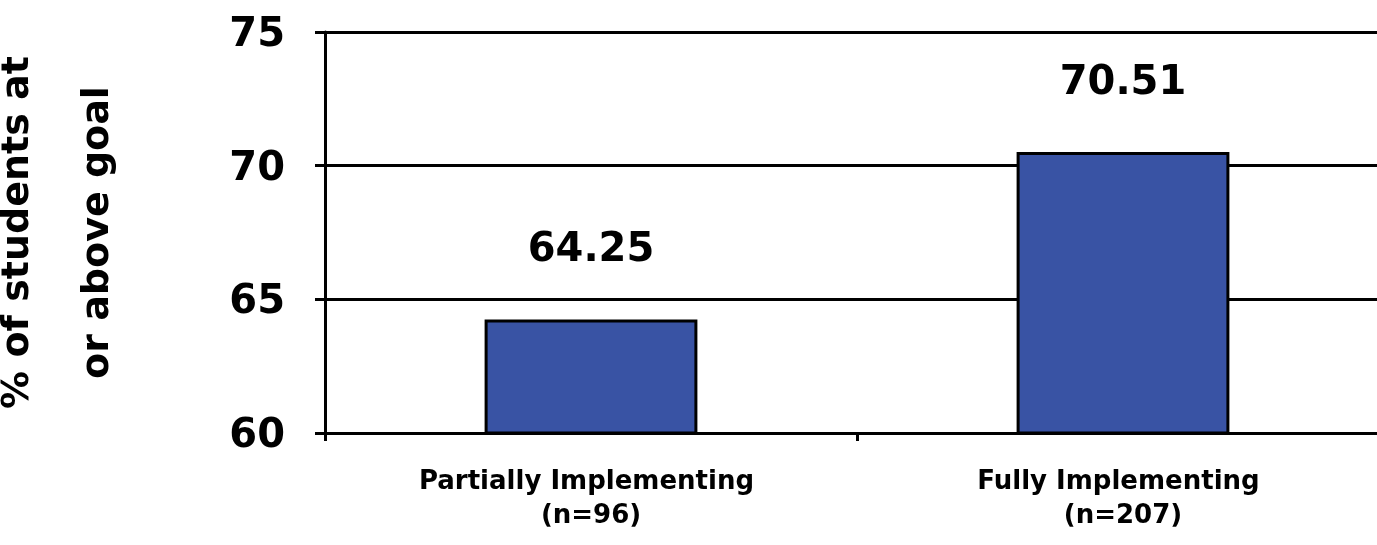 The image size is (1377, 545). What do you see at coordinates (1123, 497) in the screenshot?
I see `x-tick-label: Fully Implementing (n=207)` at bounding box center [1123, 497].